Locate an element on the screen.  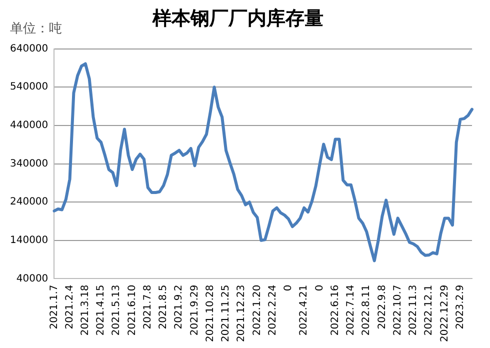
x-tick-label: 2022.2.24 is located at coordinates (272, 310).